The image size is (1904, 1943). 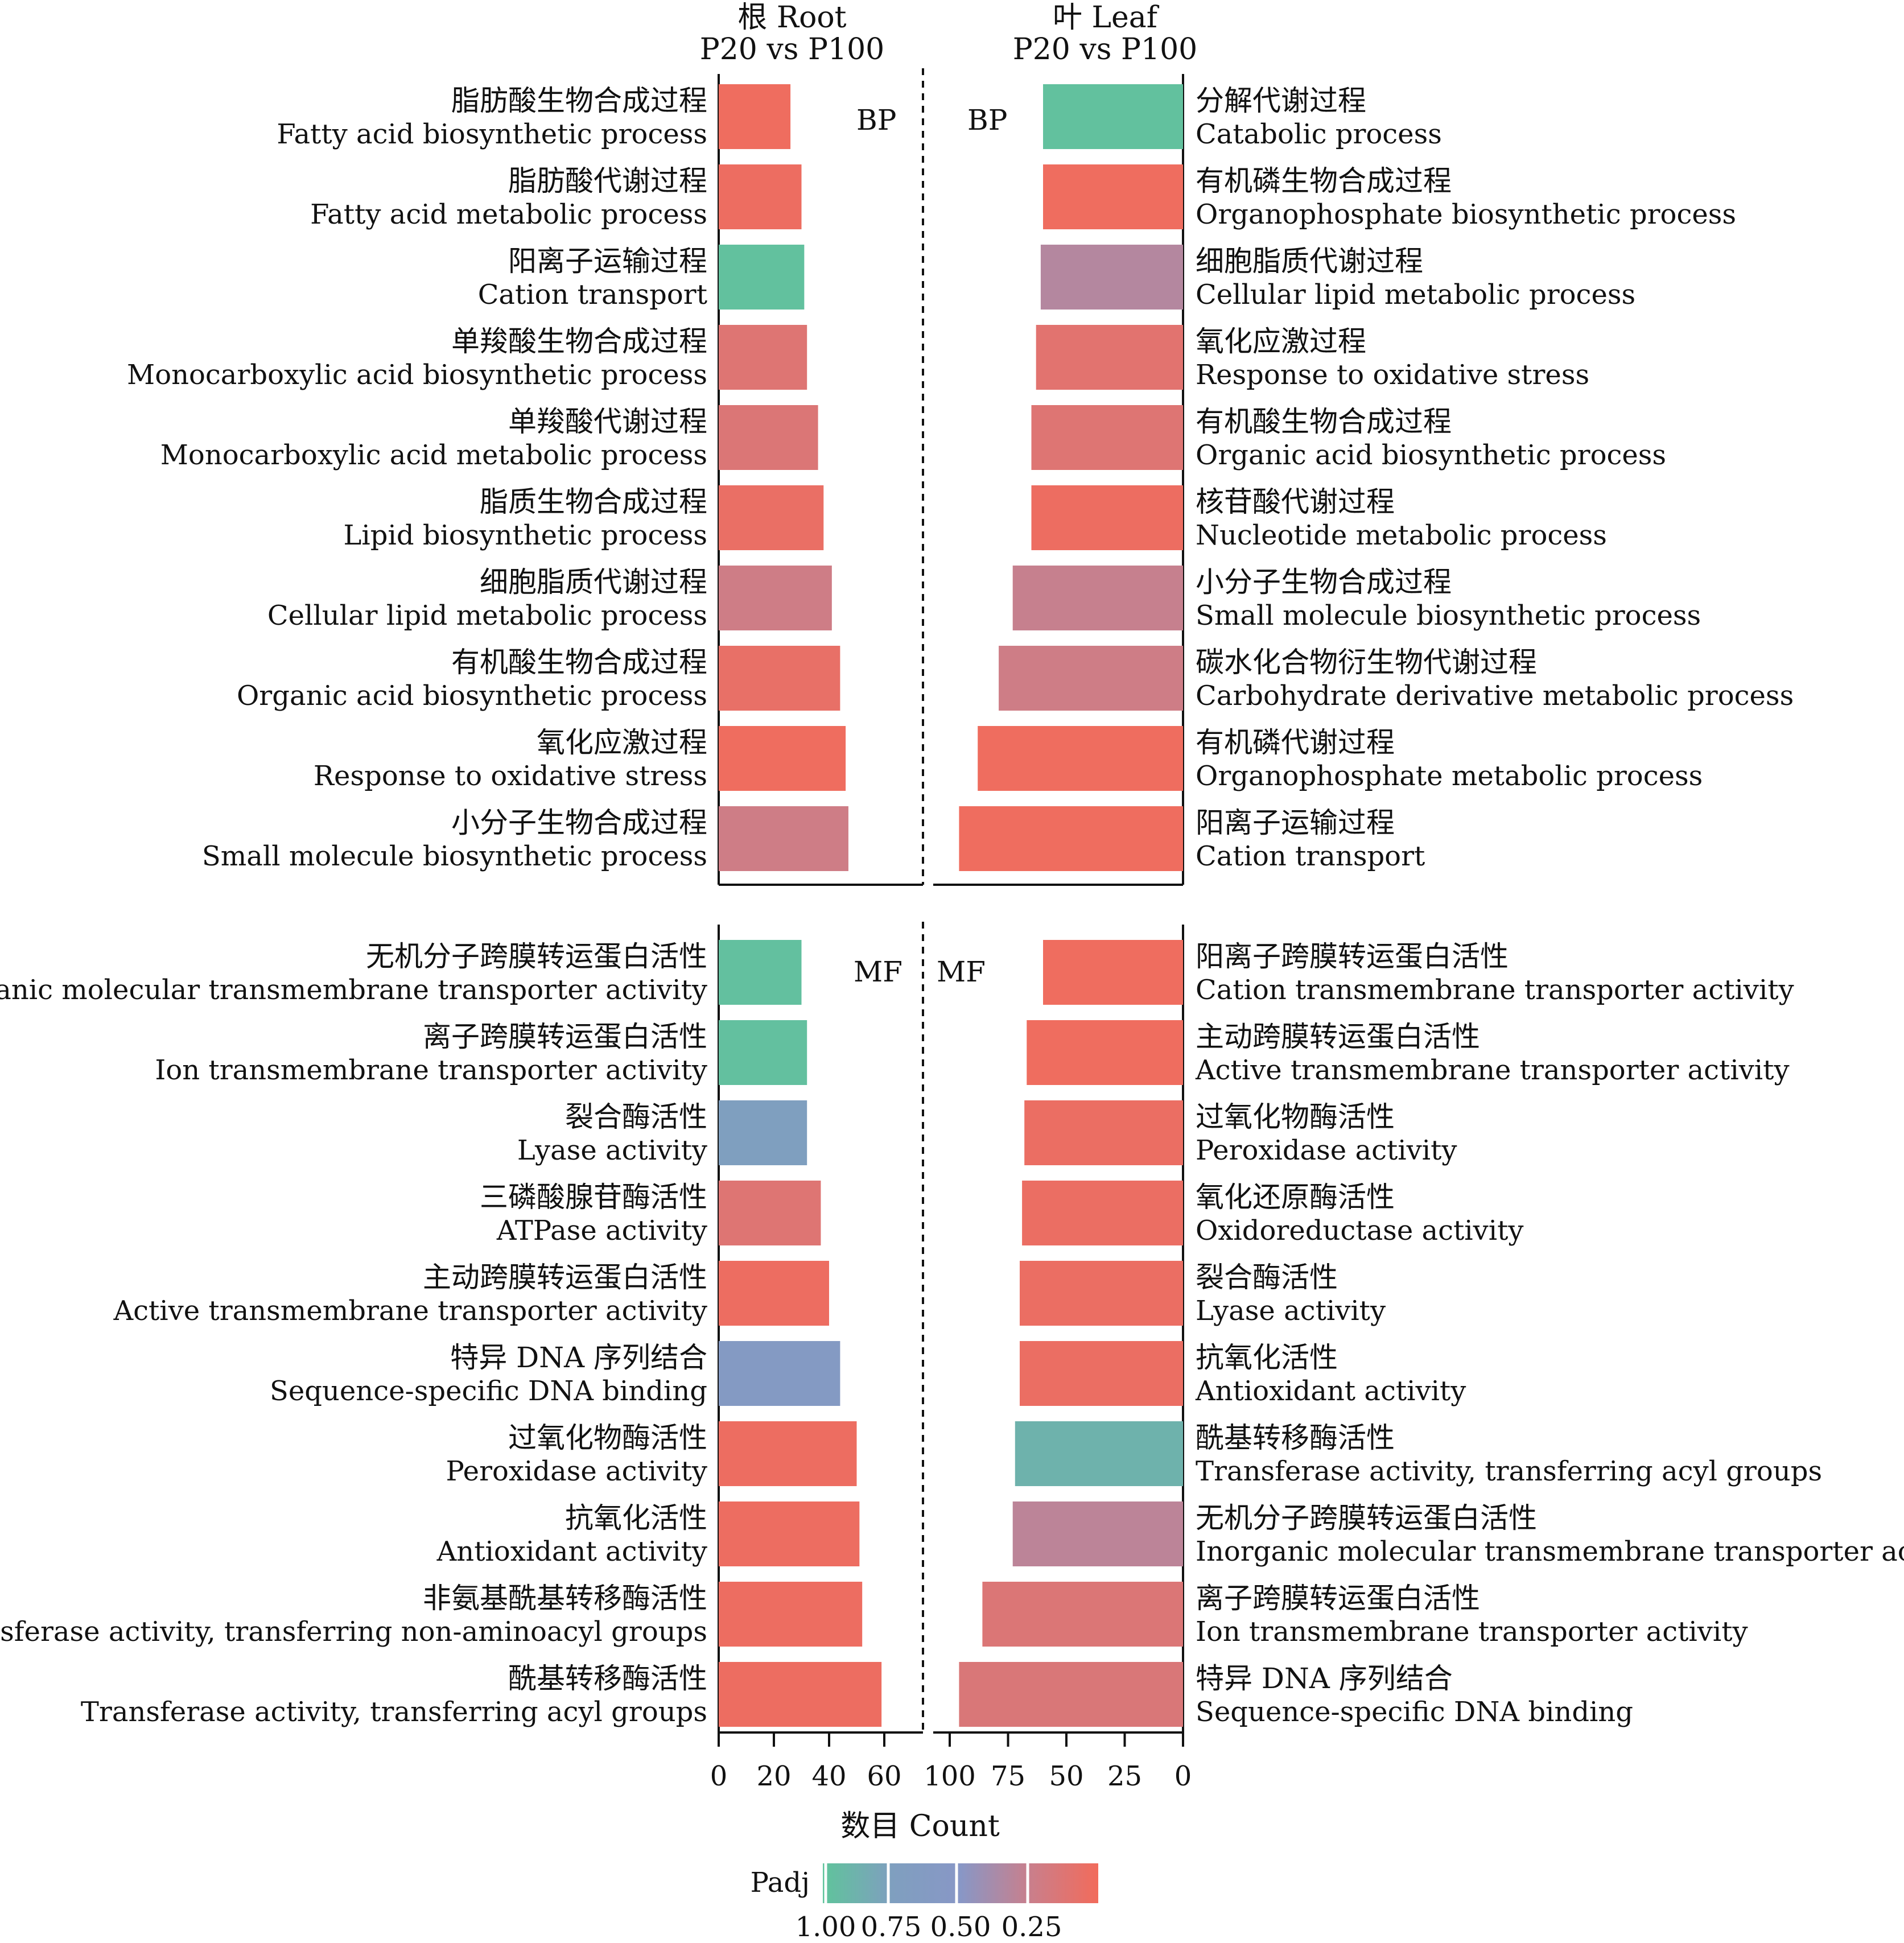 What do you see at coordinates (1366, 1517) in the screenshot?
I see `mf-leaf-inorganic-molecular-transmembrane-transporter-activity-label-cn: 无机分子跨膜转运蛋白活性` at bounding box center [1366, 1517].